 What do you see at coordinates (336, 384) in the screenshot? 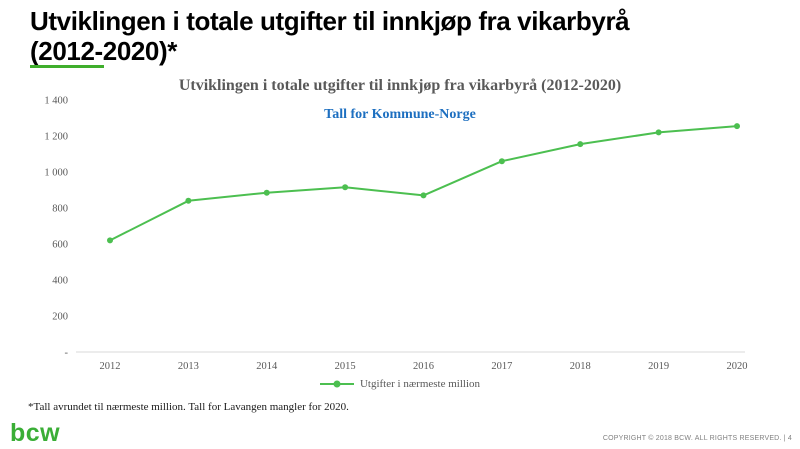
I see `legend-line-marker-icon` at bounding box center [336, 384].